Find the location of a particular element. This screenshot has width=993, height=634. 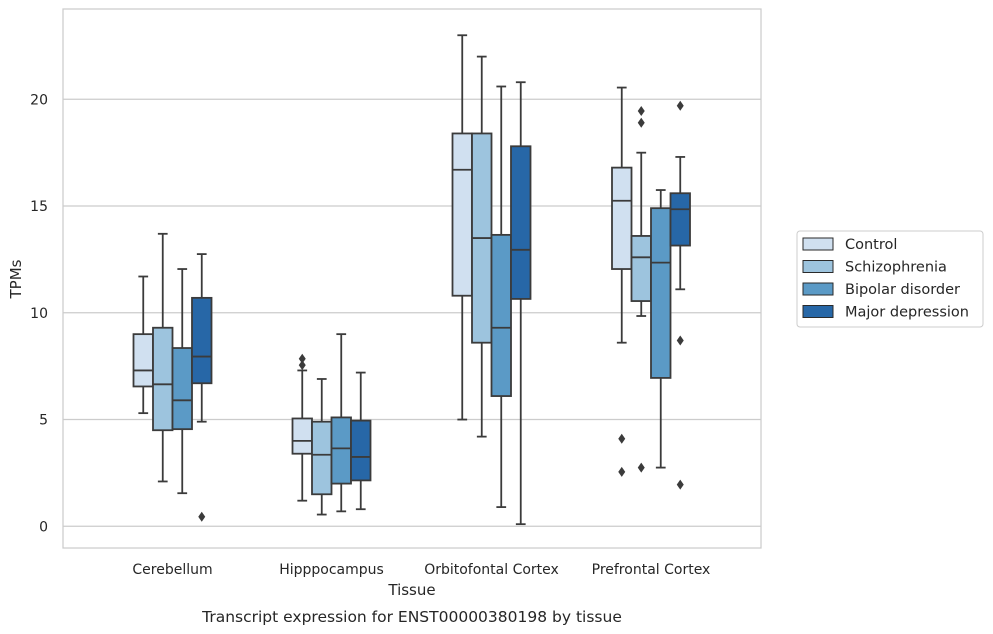

y-tick-label: 10 is located at coordinates (39, 314).